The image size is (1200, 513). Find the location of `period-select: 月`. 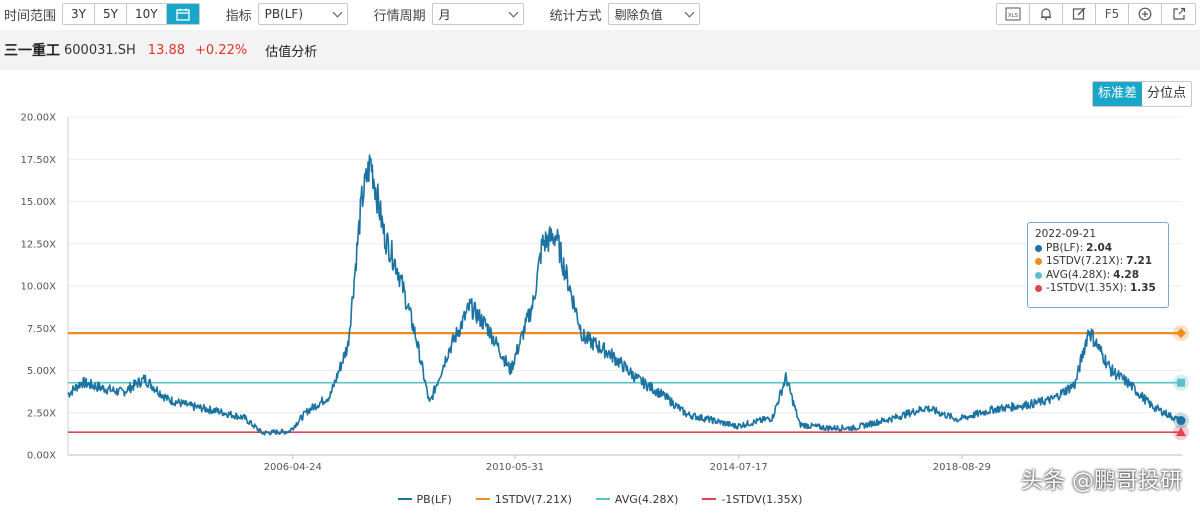

period-select: 月 is located at coordinates (477, 14).